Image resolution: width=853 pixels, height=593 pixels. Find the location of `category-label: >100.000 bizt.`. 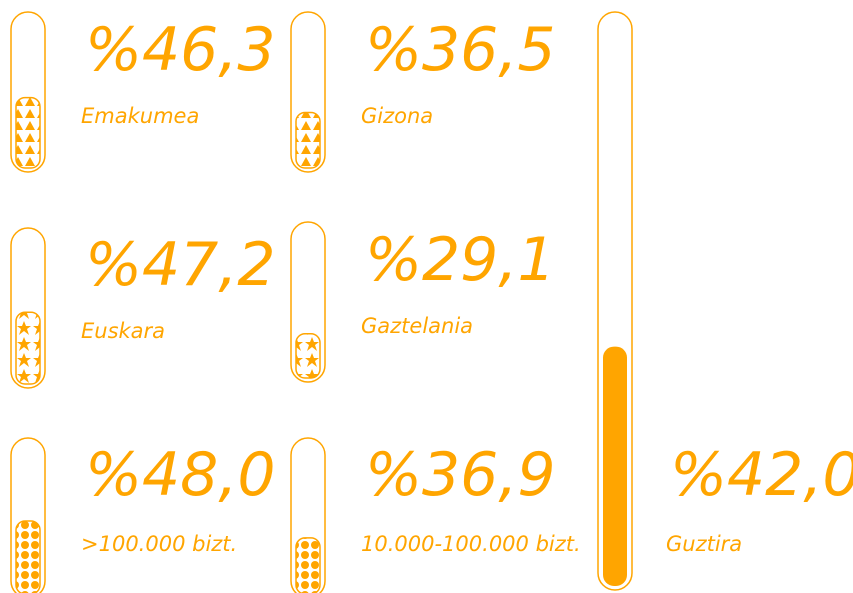

category-label: >100.000 bizt. is located at coordinates (159, 544).